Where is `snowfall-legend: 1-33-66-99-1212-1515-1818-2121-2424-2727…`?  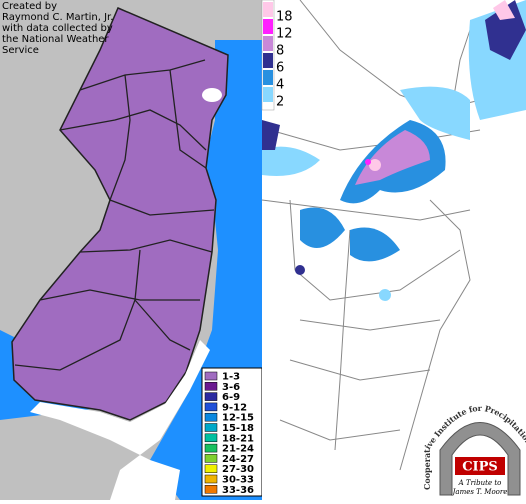 snowfall-legend: 1-33-66-99-1212-1515-1818-2121-2424-2727… is located at coordinates (229, 433).